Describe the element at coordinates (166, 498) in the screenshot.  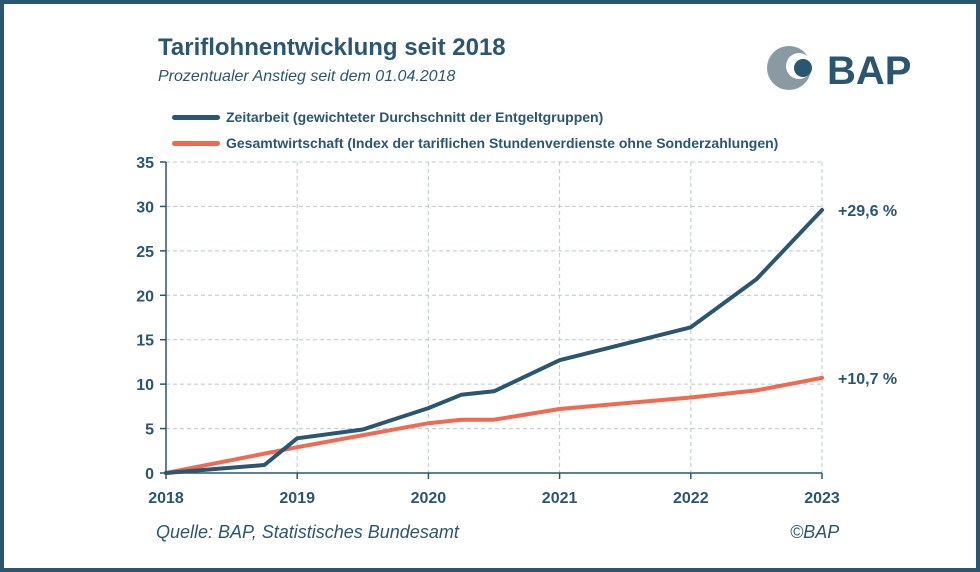
I see `x-tick-label-2018: 2018` at that location.